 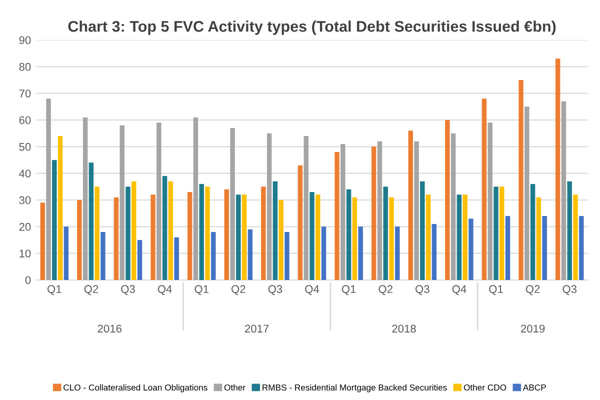 What do you see at coordinates (25, 146) in the screenshot?
I see `y-tick-label: 50` at bounding box center [25, 146].